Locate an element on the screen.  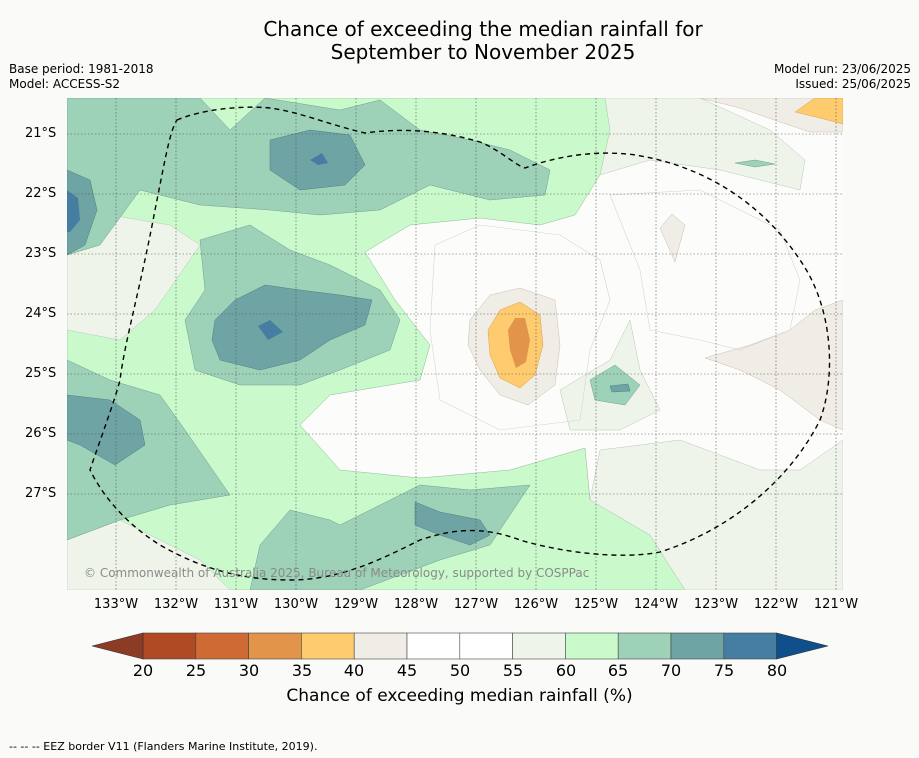
colorbar-tick: 70 is located at coordinates (671, 670).